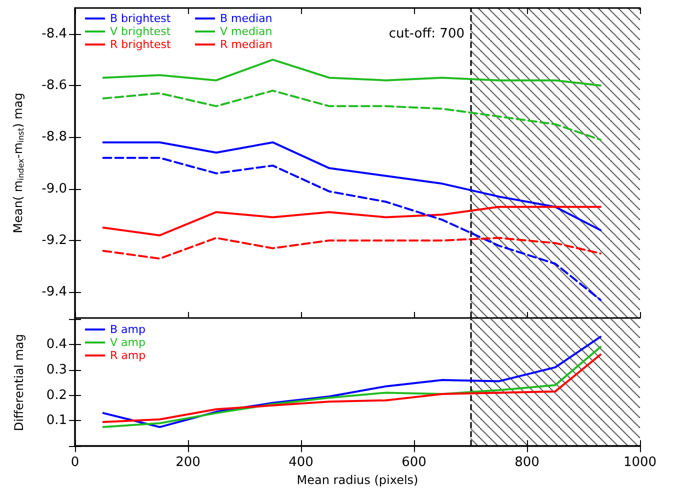  What do you see at coordinates (54, 188) in the screenshot?
I see `y-tick-label: -9.0` at bounding box center [54, 188].